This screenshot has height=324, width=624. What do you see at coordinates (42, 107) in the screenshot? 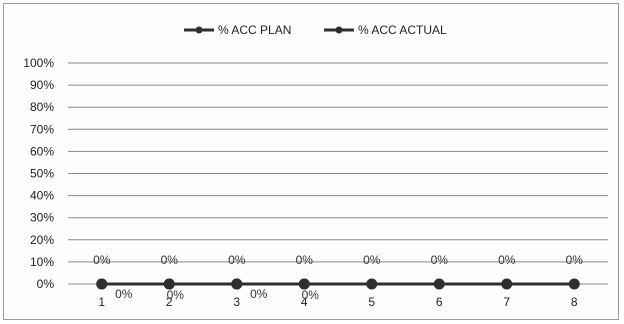
I see `y-tick-label: 80%` at bounding box center [42, 107].